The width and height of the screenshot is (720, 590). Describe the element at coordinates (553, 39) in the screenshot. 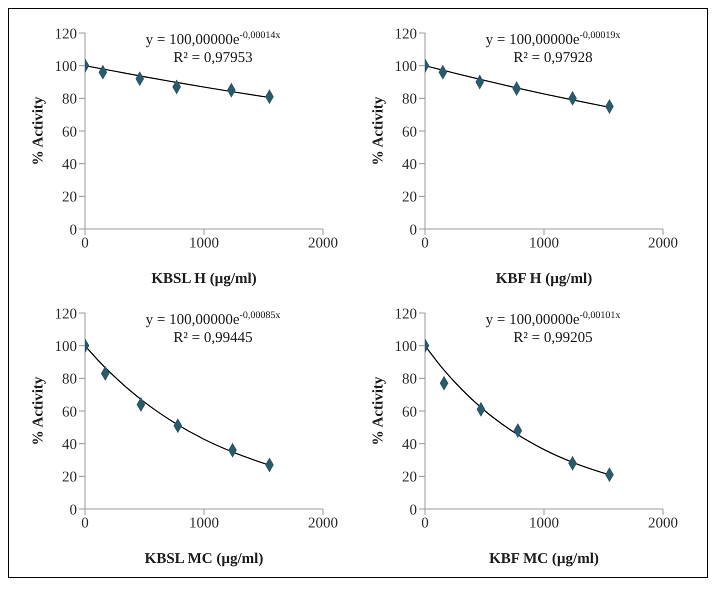

I see `annotation: y = 100,00000e$^{-0,00019x}$` at that location.